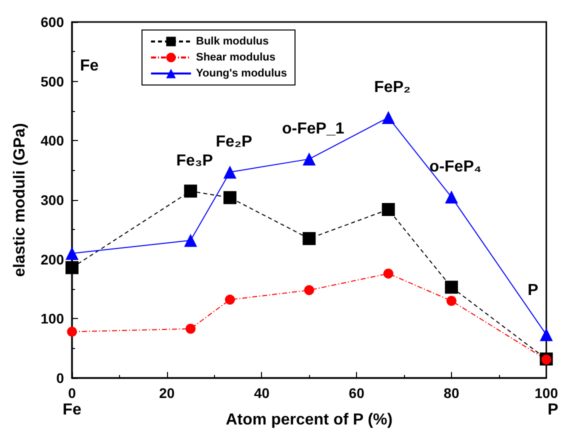  What do you see at coordinates (60, 378) in the screenshot?
I see `y-tick-label: 0` at bounding box center [60, 378].